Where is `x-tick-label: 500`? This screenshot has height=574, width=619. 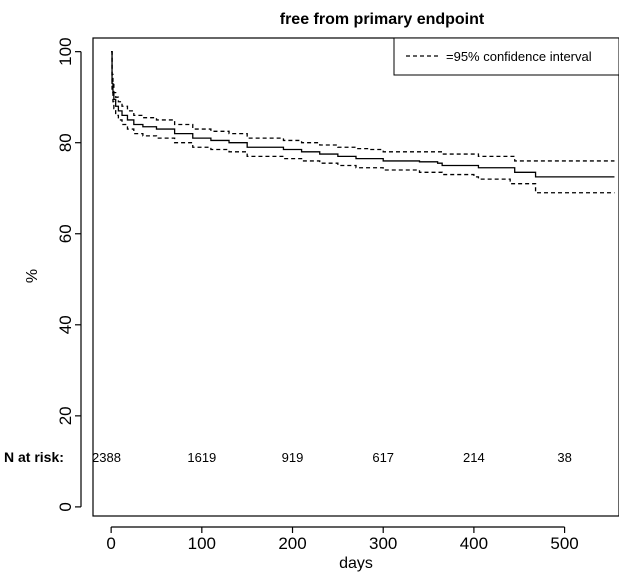
x-tick-label: 500 is located at coordinates (564, 543).